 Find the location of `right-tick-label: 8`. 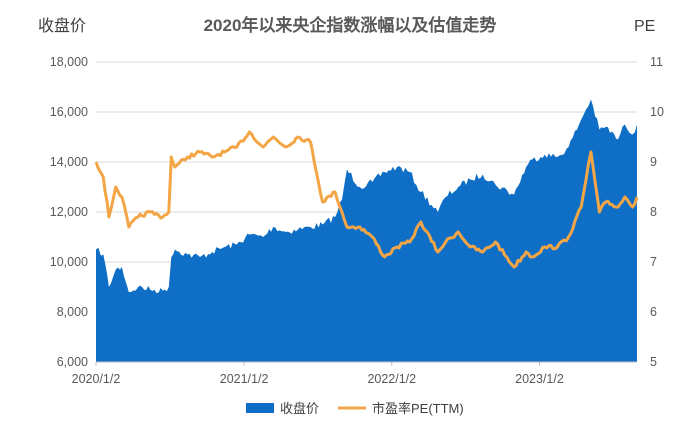

right-tick-label: 8 is located at coordinates (653, 212).